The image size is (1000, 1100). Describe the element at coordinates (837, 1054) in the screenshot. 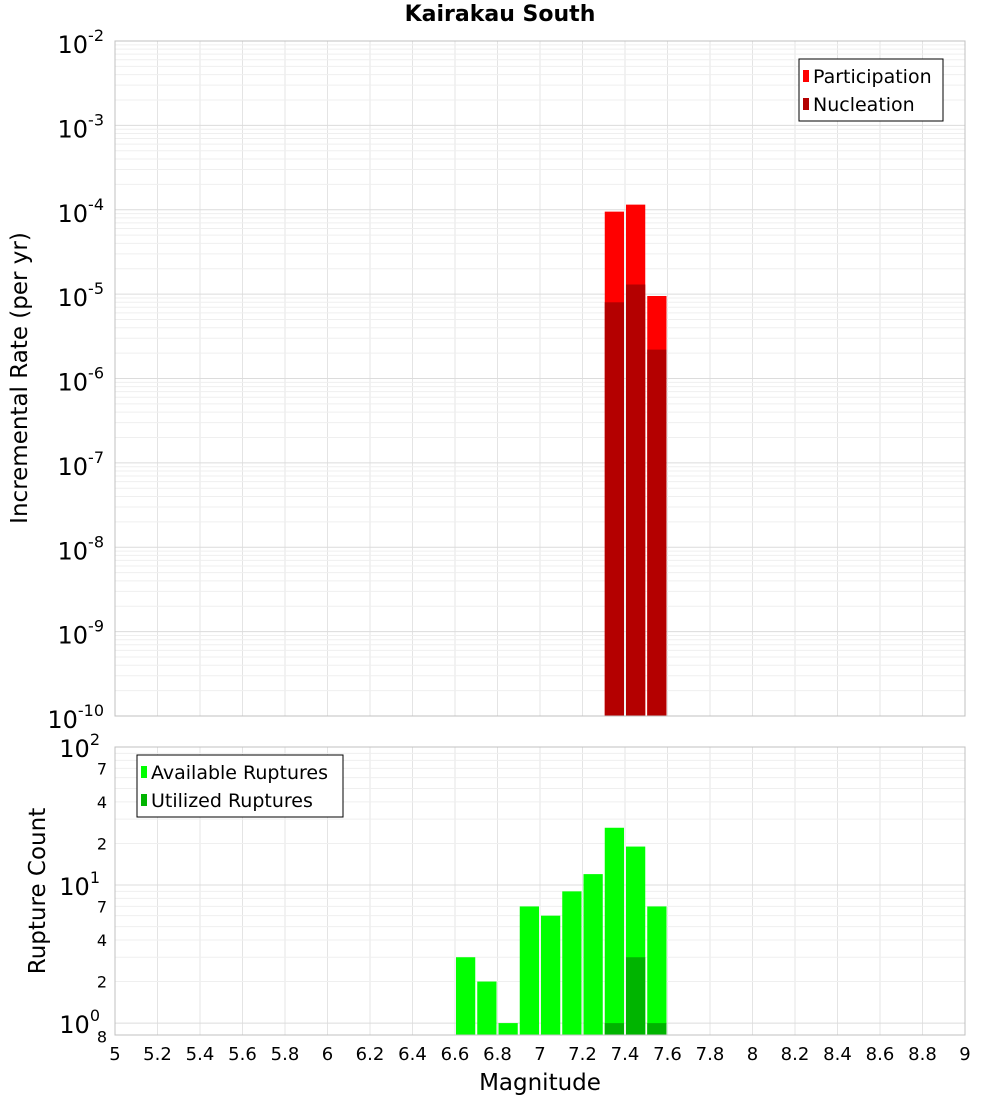

I see `x-tick-label: 8.4` at that location.